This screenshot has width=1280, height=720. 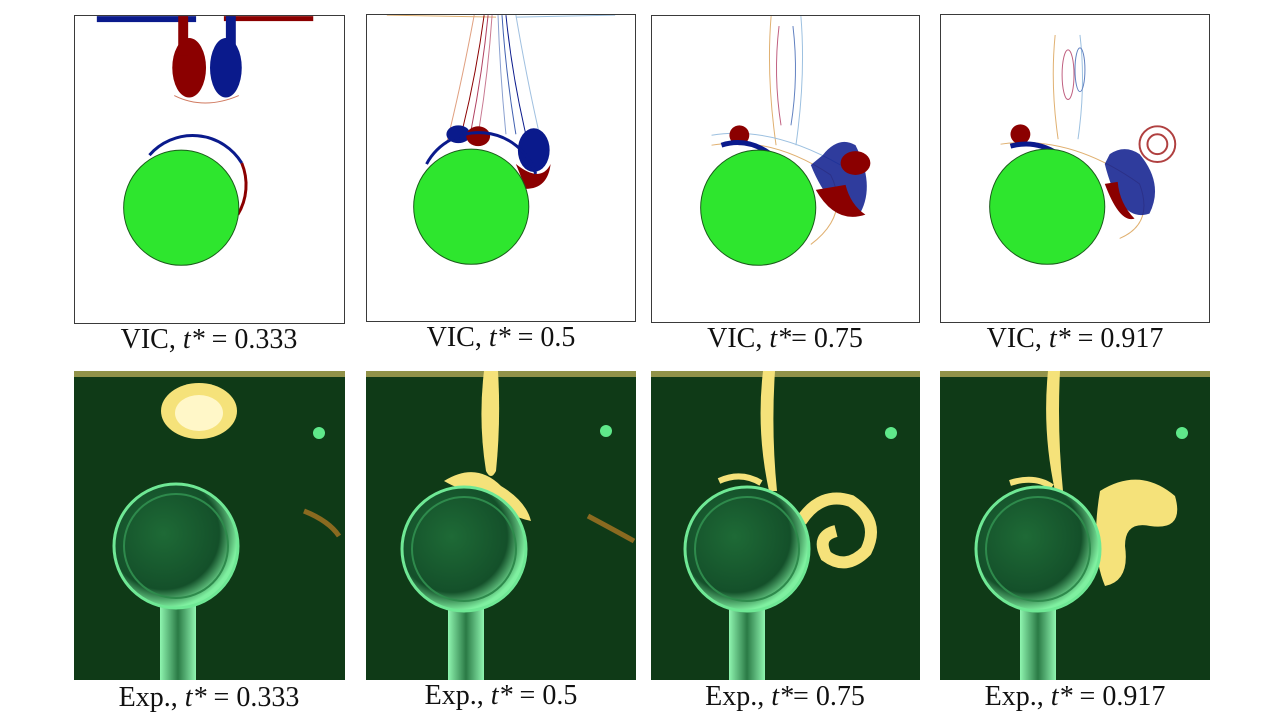 What do you see at coordinates (501, 695) in the screenshot?
I see `exp-caption-2: Exp., t* = 0.5` at bounding box center [501, 695].